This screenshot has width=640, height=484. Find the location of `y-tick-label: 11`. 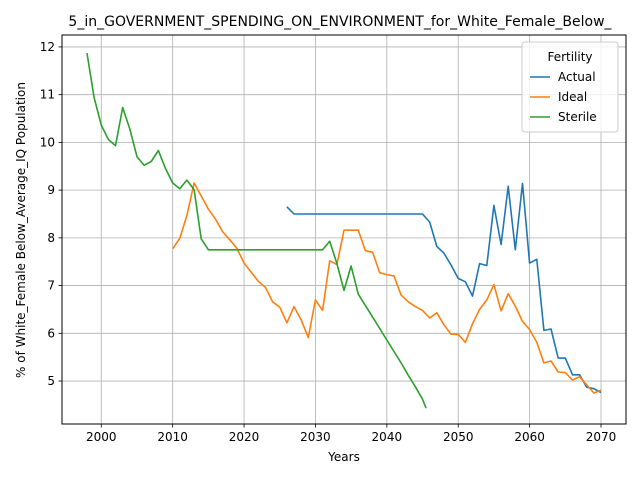

y-tick-label: 11 is located at coordinates (47, 95).